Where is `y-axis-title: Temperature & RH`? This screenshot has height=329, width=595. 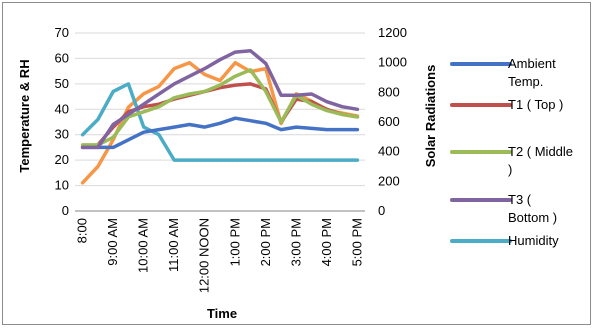
y-axis-title: Temperature & RH is located at coordinates (24, 115).